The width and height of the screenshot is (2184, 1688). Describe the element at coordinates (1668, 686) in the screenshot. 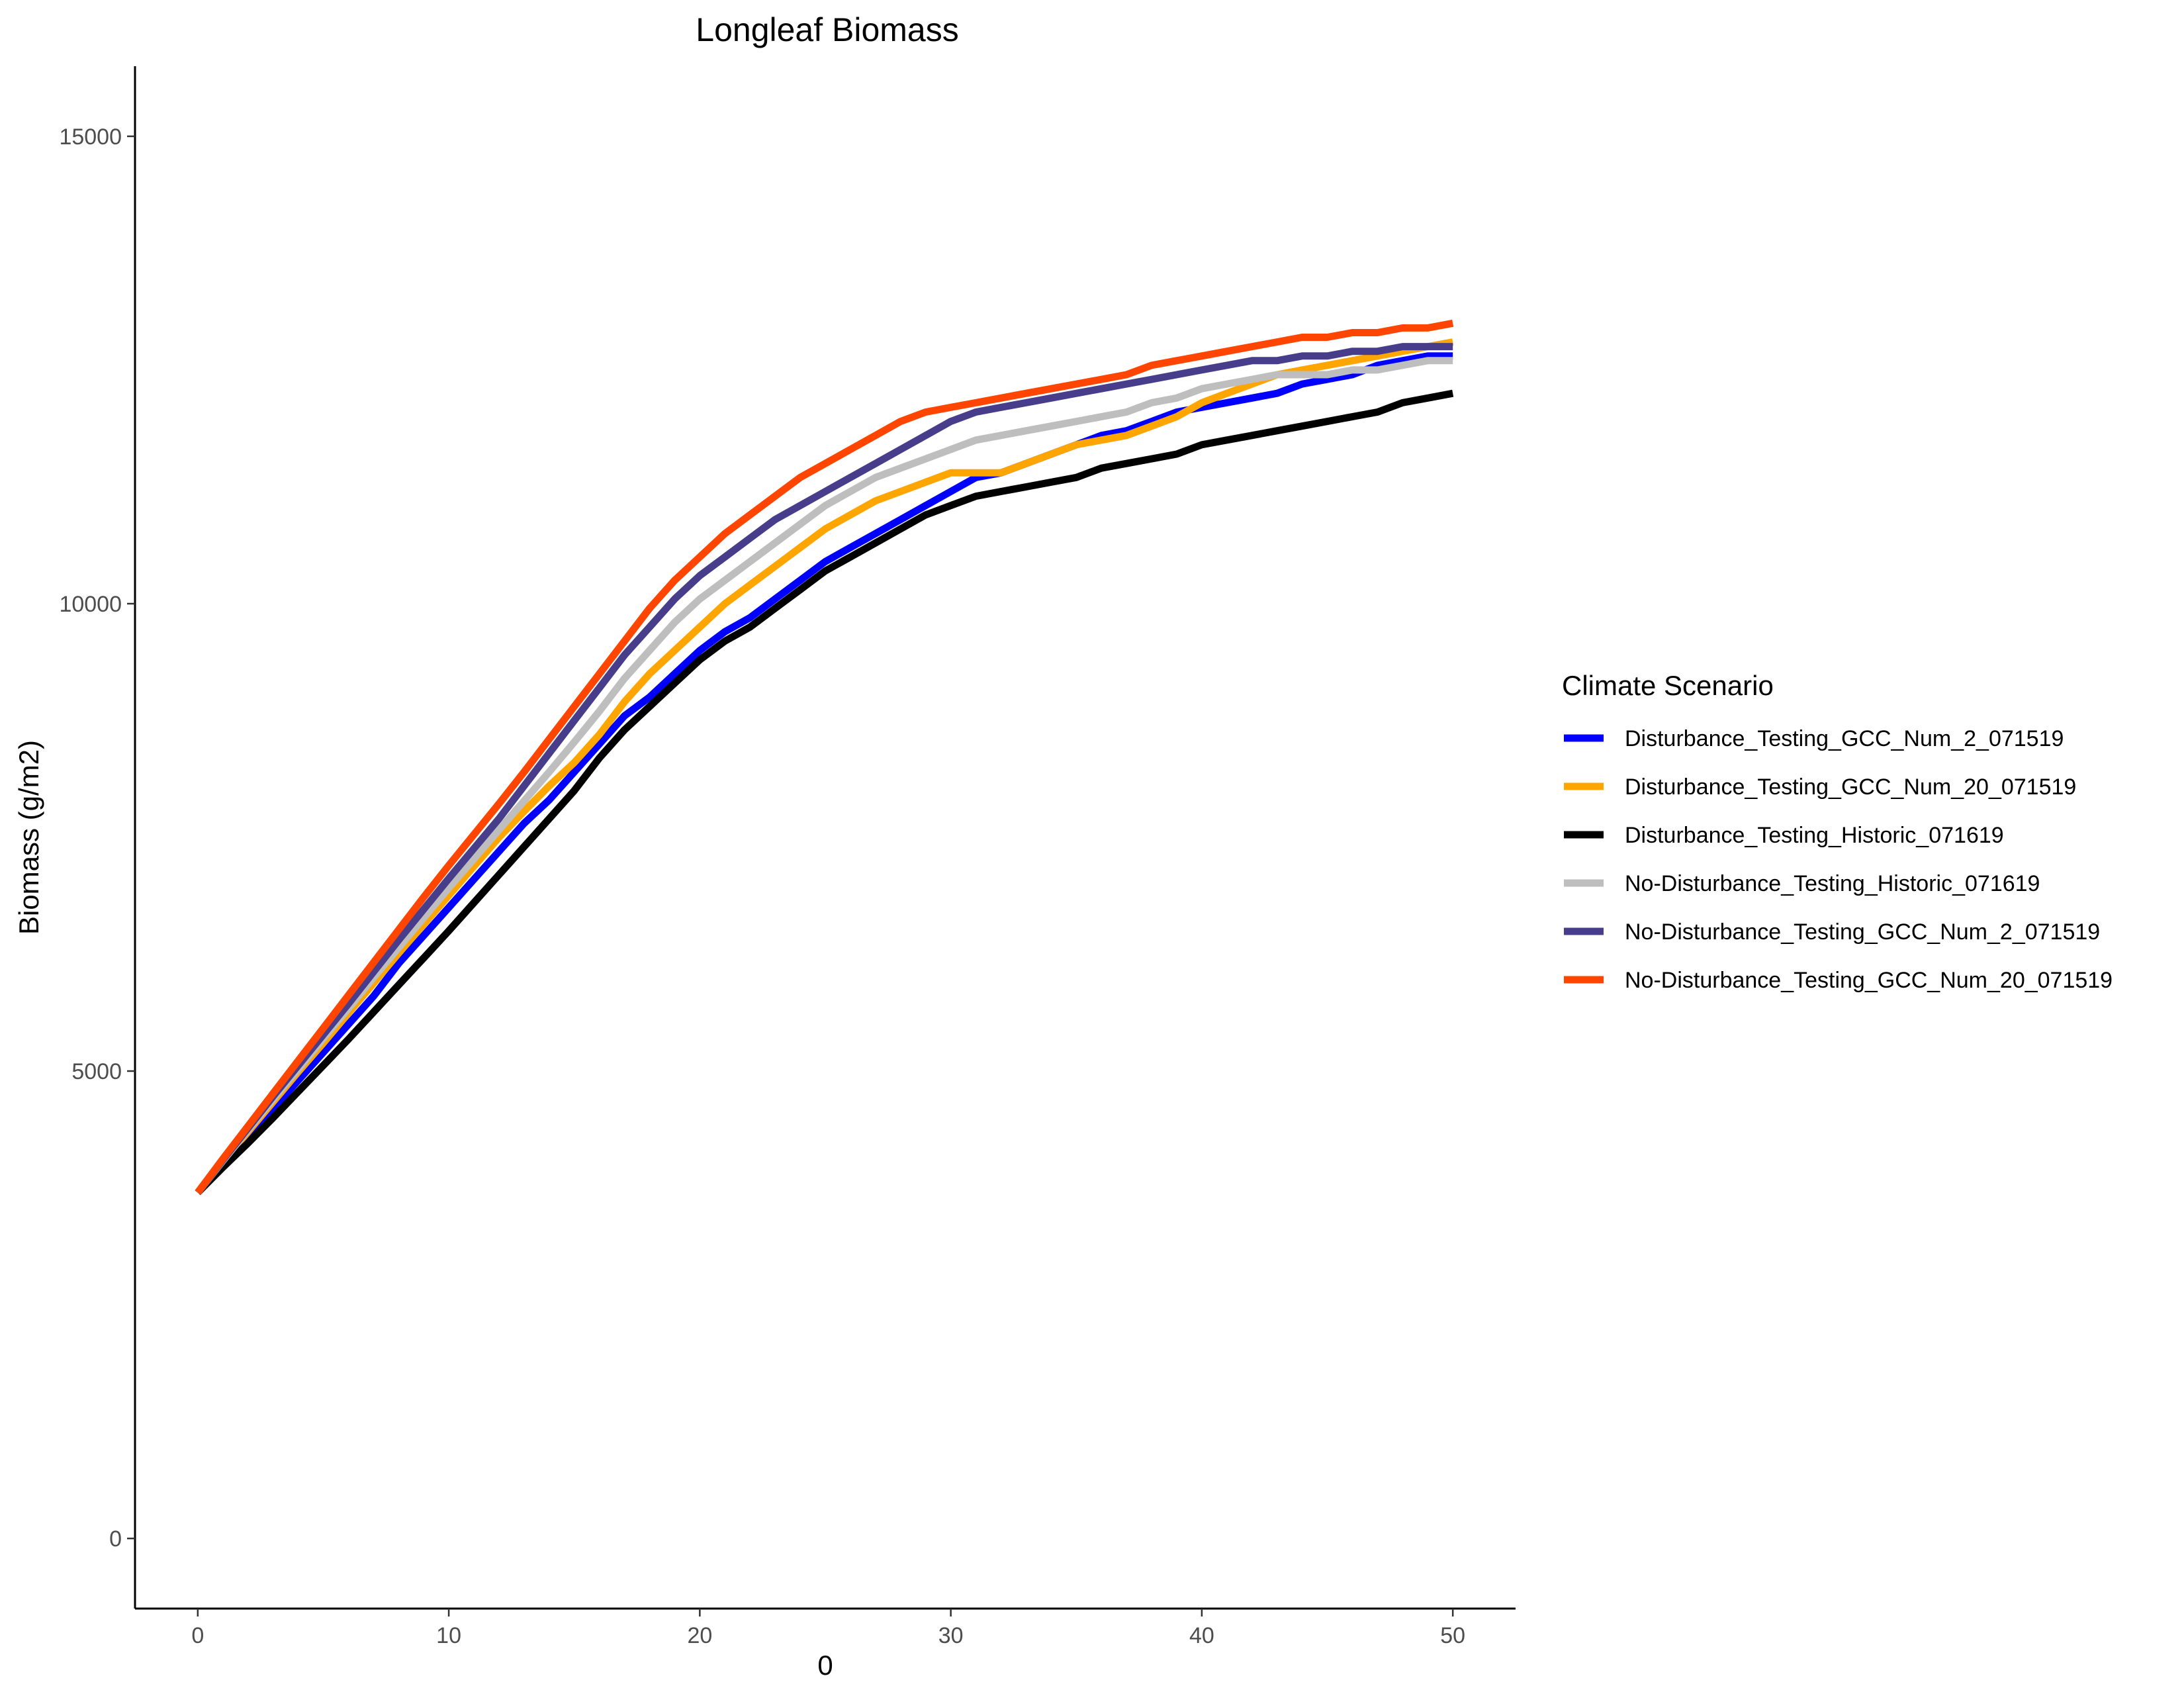

I see `legend-title: Climate Scenario` at that location.